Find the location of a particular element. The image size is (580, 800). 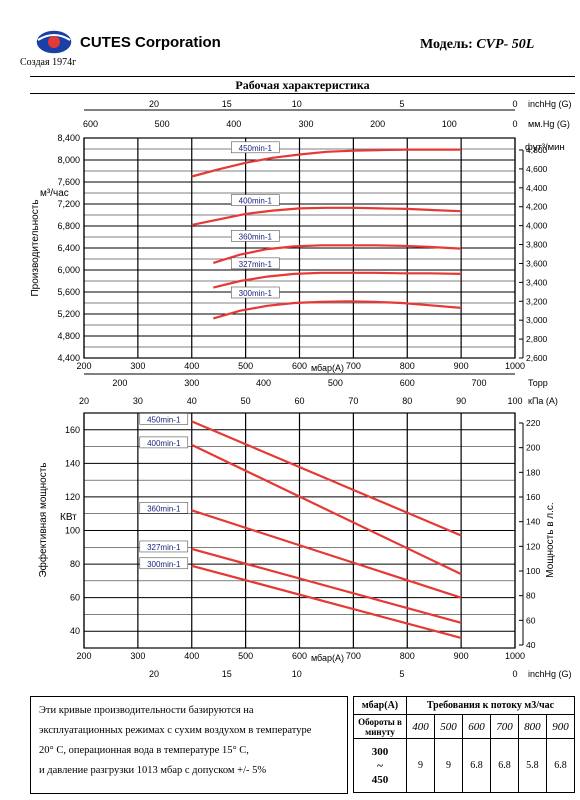

kpa-tick-label: 20 is located at coordinates (84, 401).